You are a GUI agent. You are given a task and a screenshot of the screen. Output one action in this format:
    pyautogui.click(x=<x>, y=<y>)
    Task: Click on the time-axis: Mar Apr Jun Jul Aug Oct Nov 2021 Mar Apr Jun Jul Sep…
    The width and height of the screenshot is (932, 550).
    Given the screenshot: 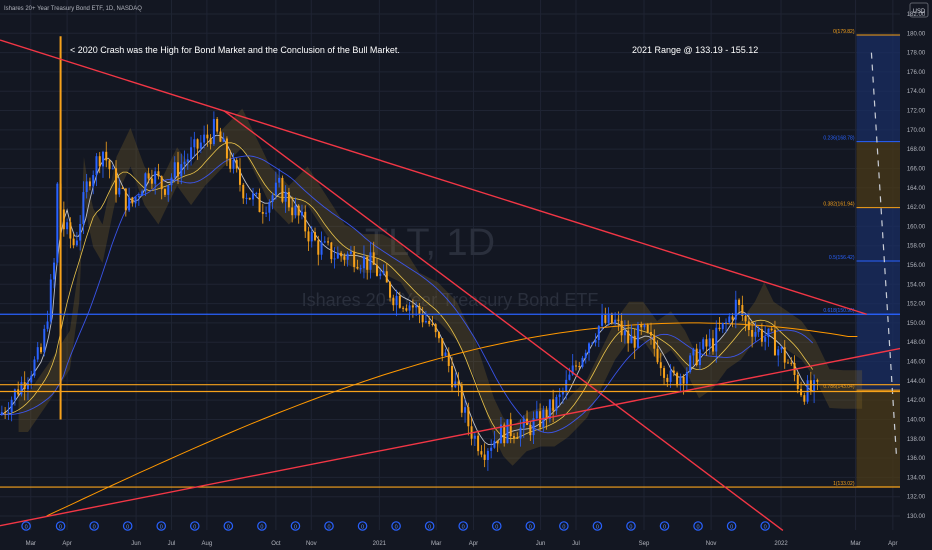 What is the action you would take?
    pyautogui.click(x=462, y=544)
    